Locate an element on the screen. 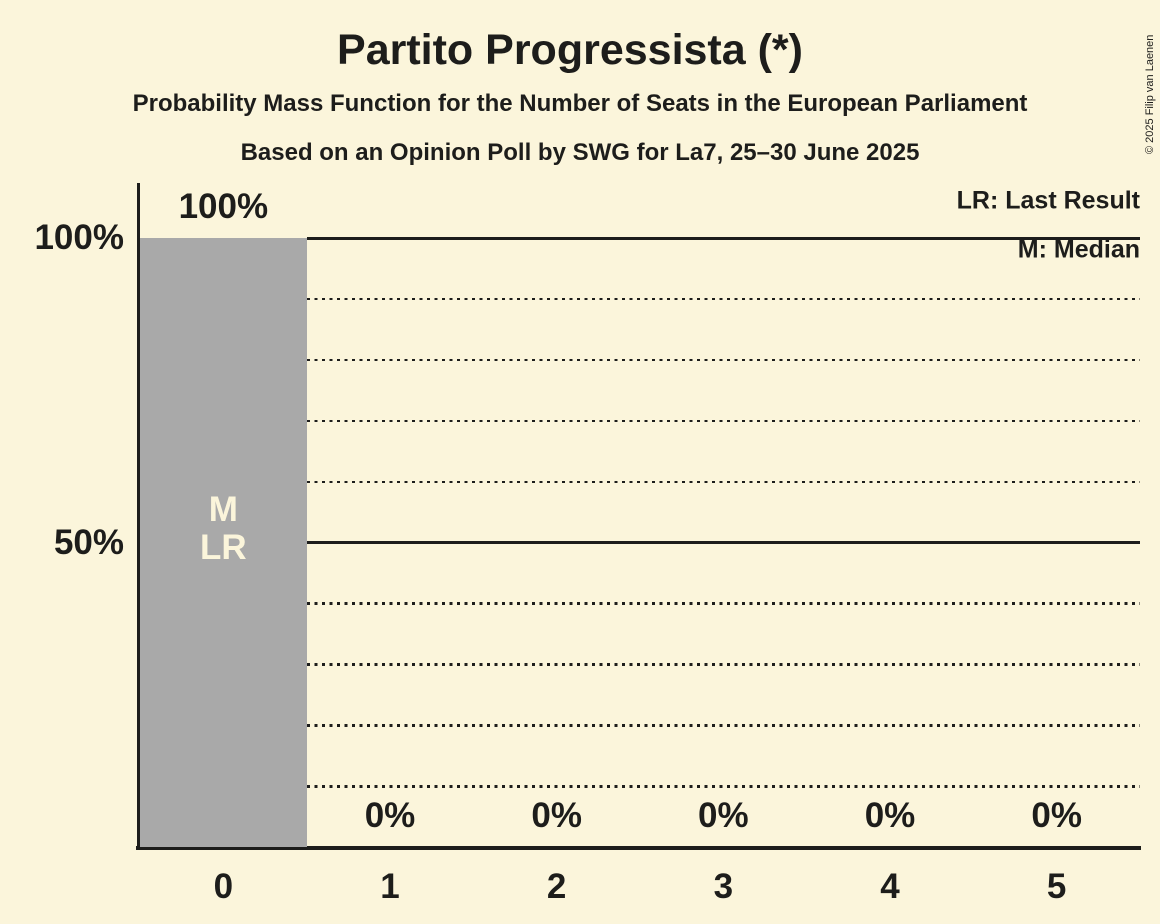  y-tick-label-50: 50% is located at coordinates (88, 542).